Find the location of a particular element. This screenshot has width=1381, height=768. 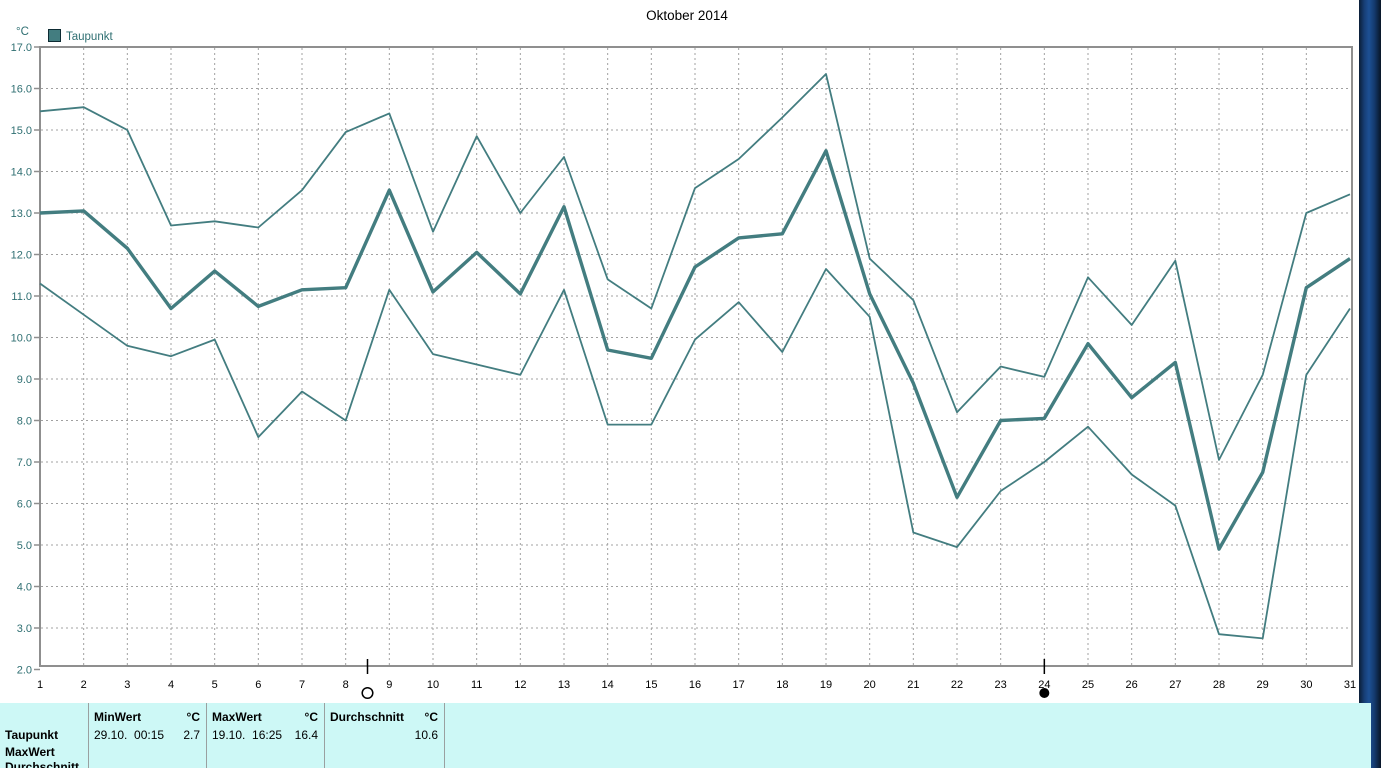

x-tick-label: 8 is located at coordinates (346, 685).